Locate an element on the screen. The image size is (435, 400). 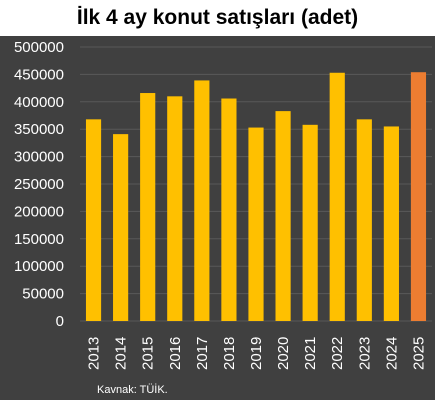
y-tick-label: 300000 is located at coordinates (39, 157).